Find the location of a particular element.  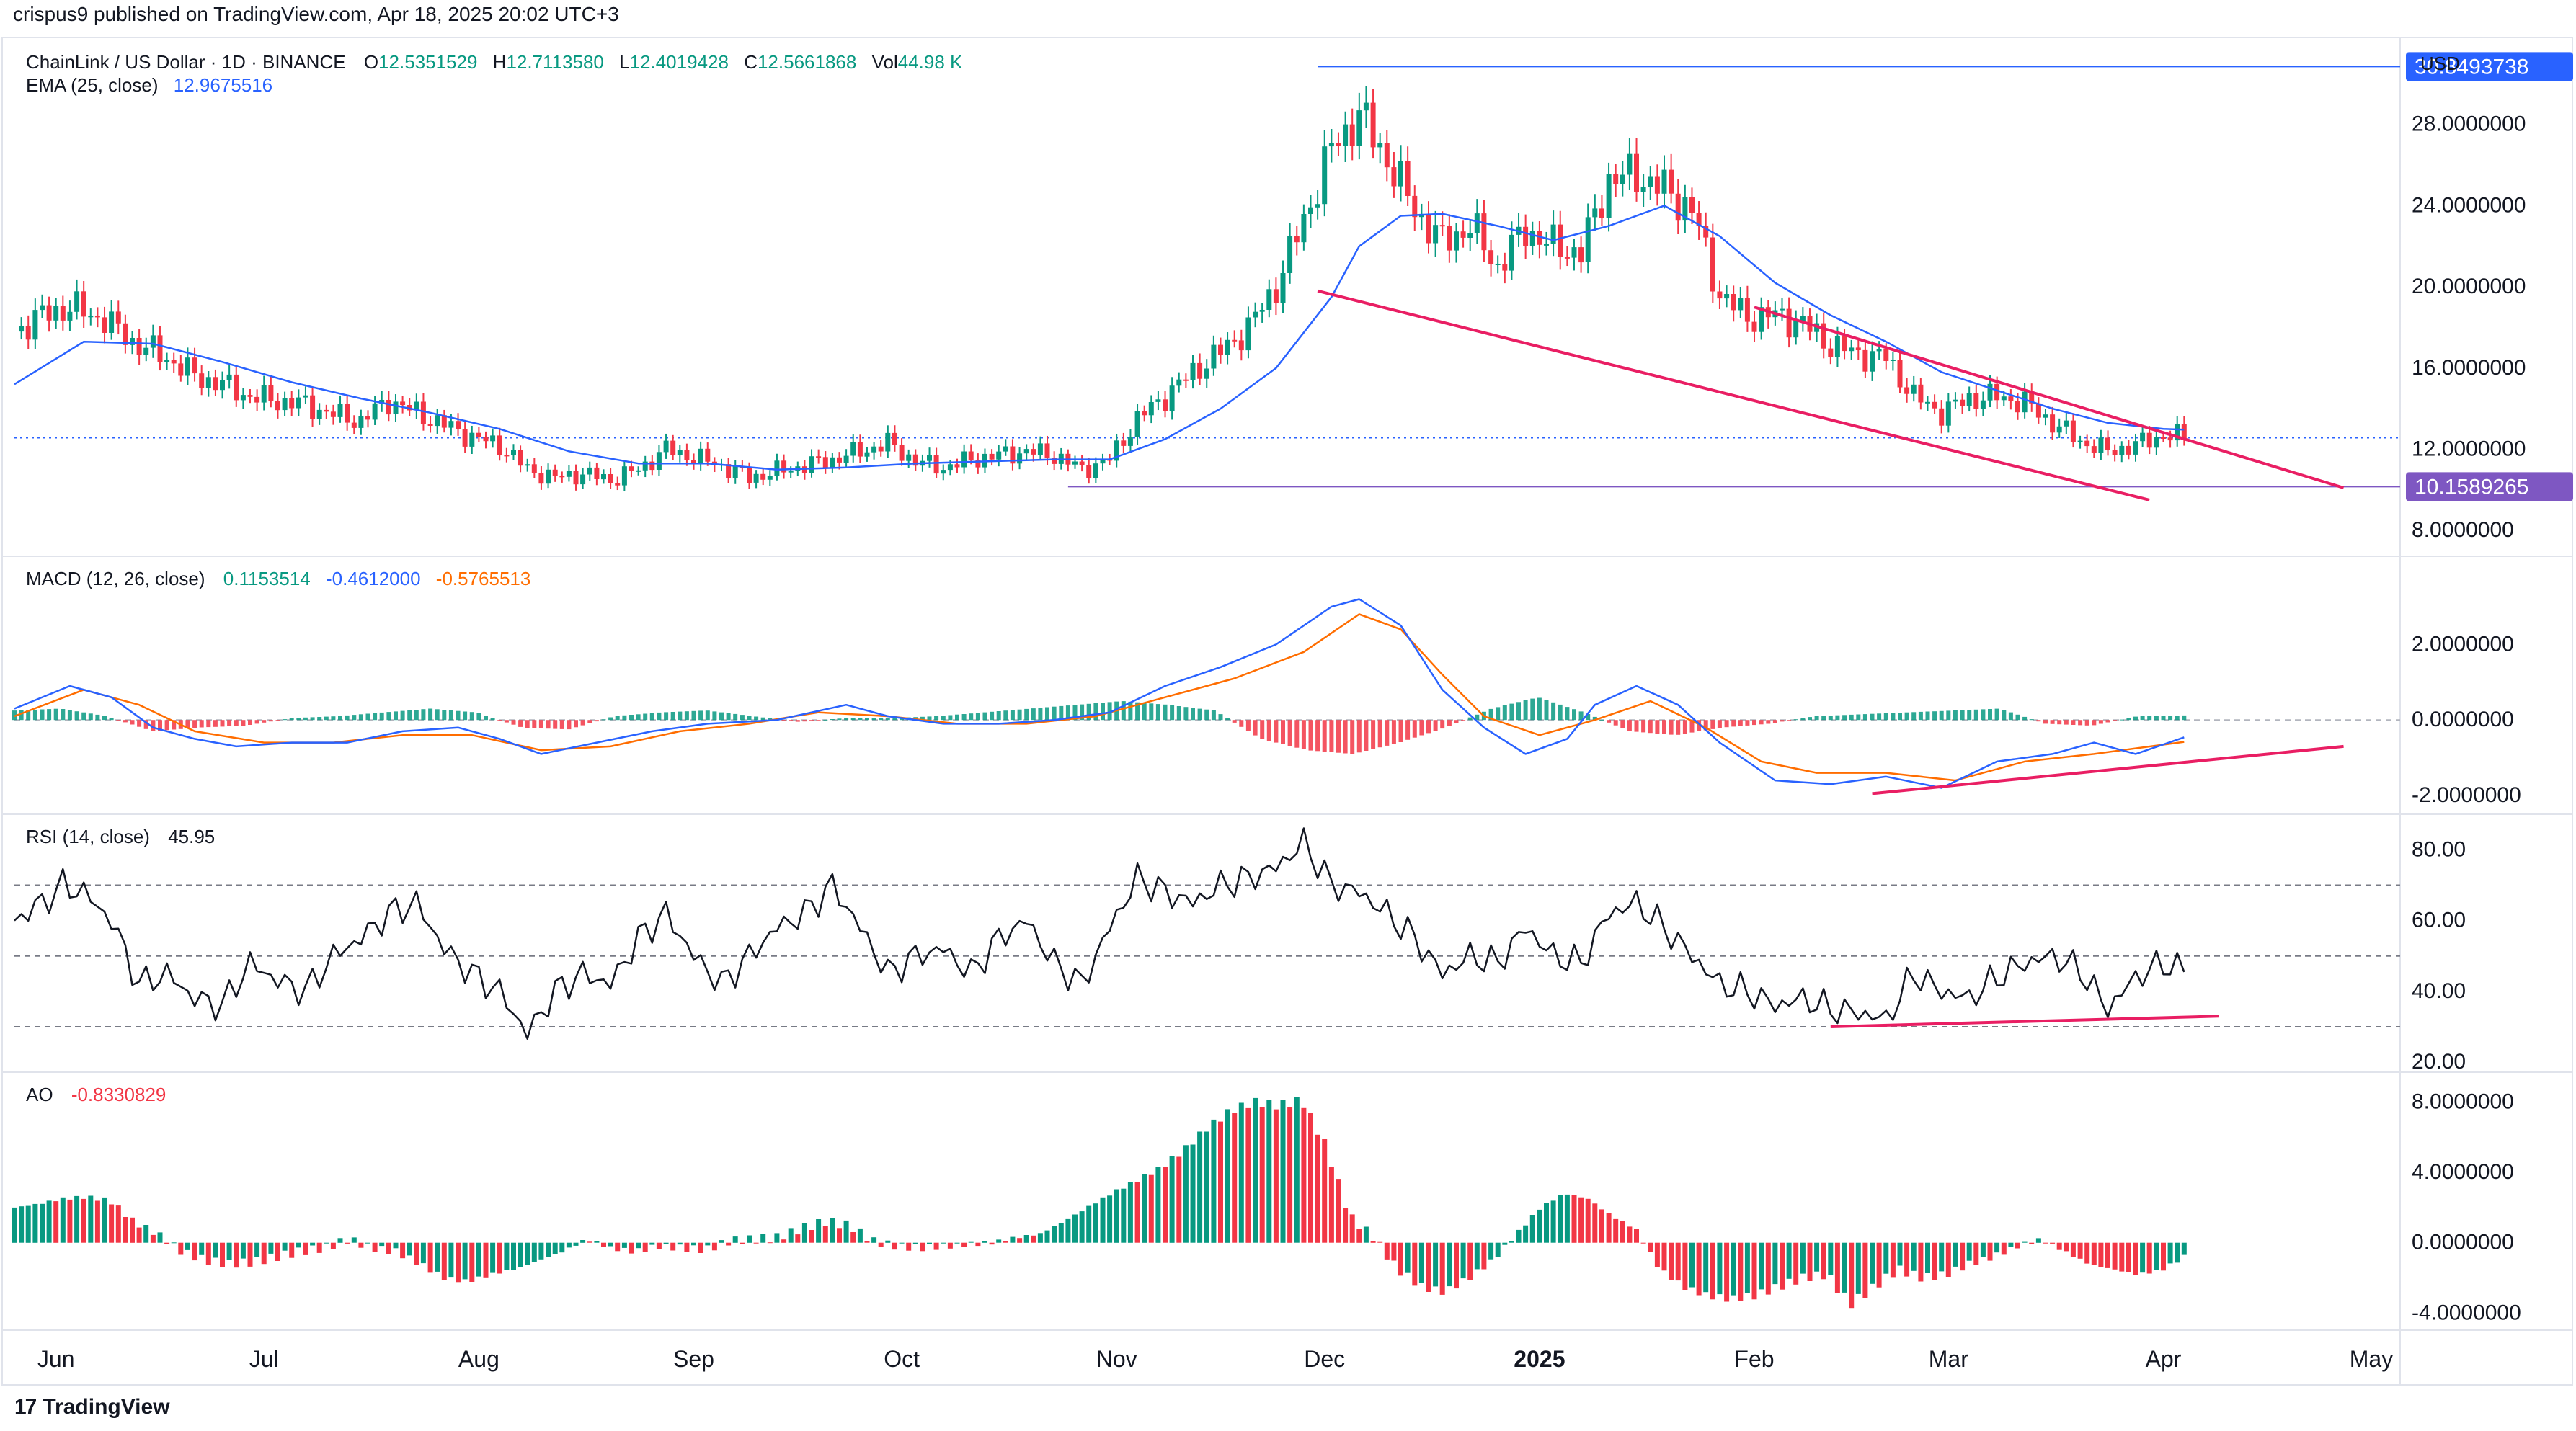

time-axis: Jun Jul Aug Sep Oct Nov Dec 2025 Feb Mar Apr May is located at coordinates (1215, 1359).